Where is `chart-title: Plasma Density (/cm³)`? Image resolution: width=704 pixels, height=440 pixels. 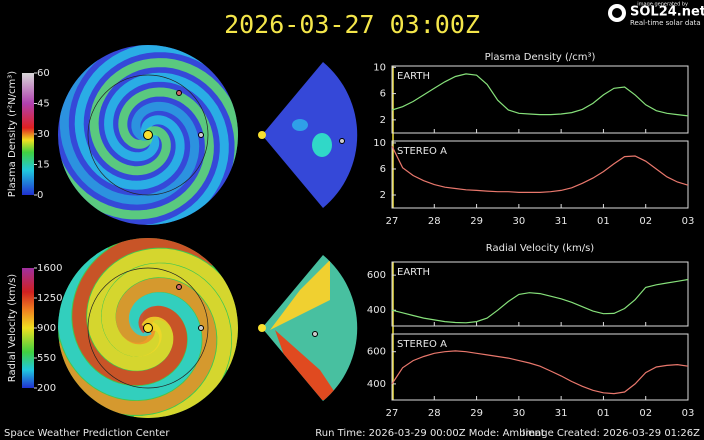
chart-title: Plasma Density (/cm³) is located at coordinates (540, 57).